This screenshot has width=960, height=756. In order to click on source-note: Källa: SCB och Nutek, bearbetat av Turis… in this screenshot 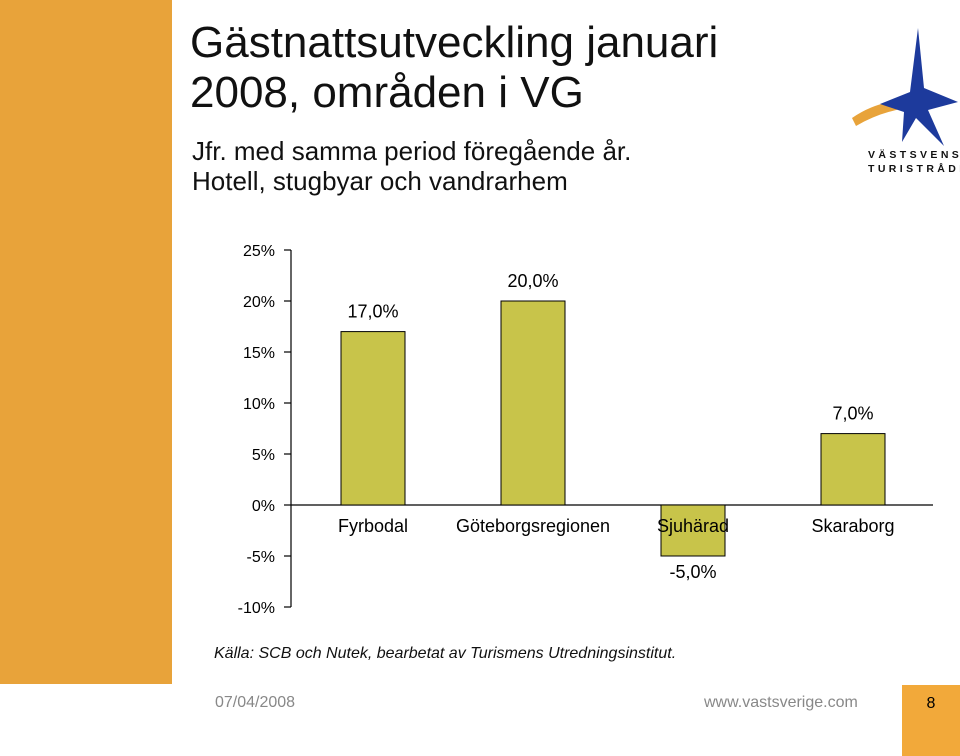, I will do `click(445, 653)`.